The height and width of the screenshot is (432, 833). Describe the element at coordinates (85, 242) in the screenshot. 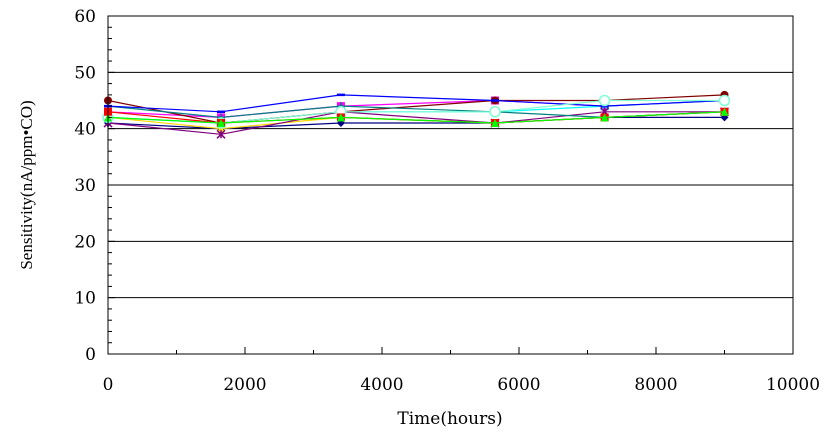

I see `y-tick-label: 20` at that location.